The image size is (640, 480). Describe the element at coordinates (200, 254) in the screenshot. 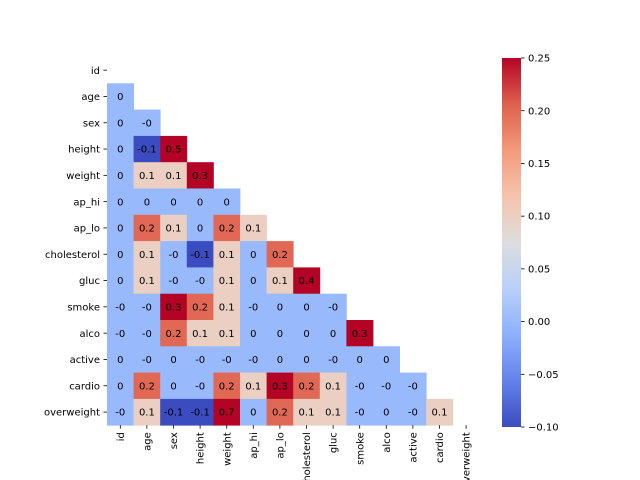

I see `heatmap-cell-cholesterol-height` at that location.